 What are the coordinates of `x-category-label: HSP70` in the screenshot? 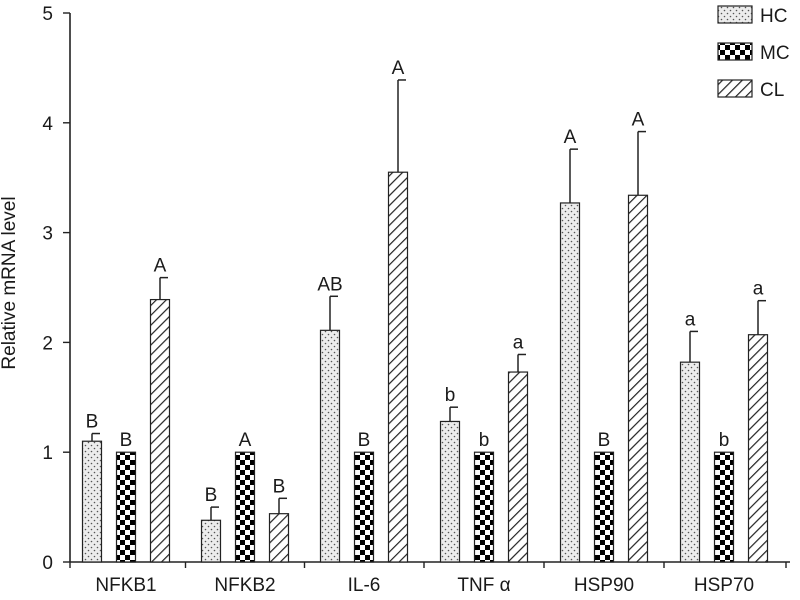 It's located at (724, 585).